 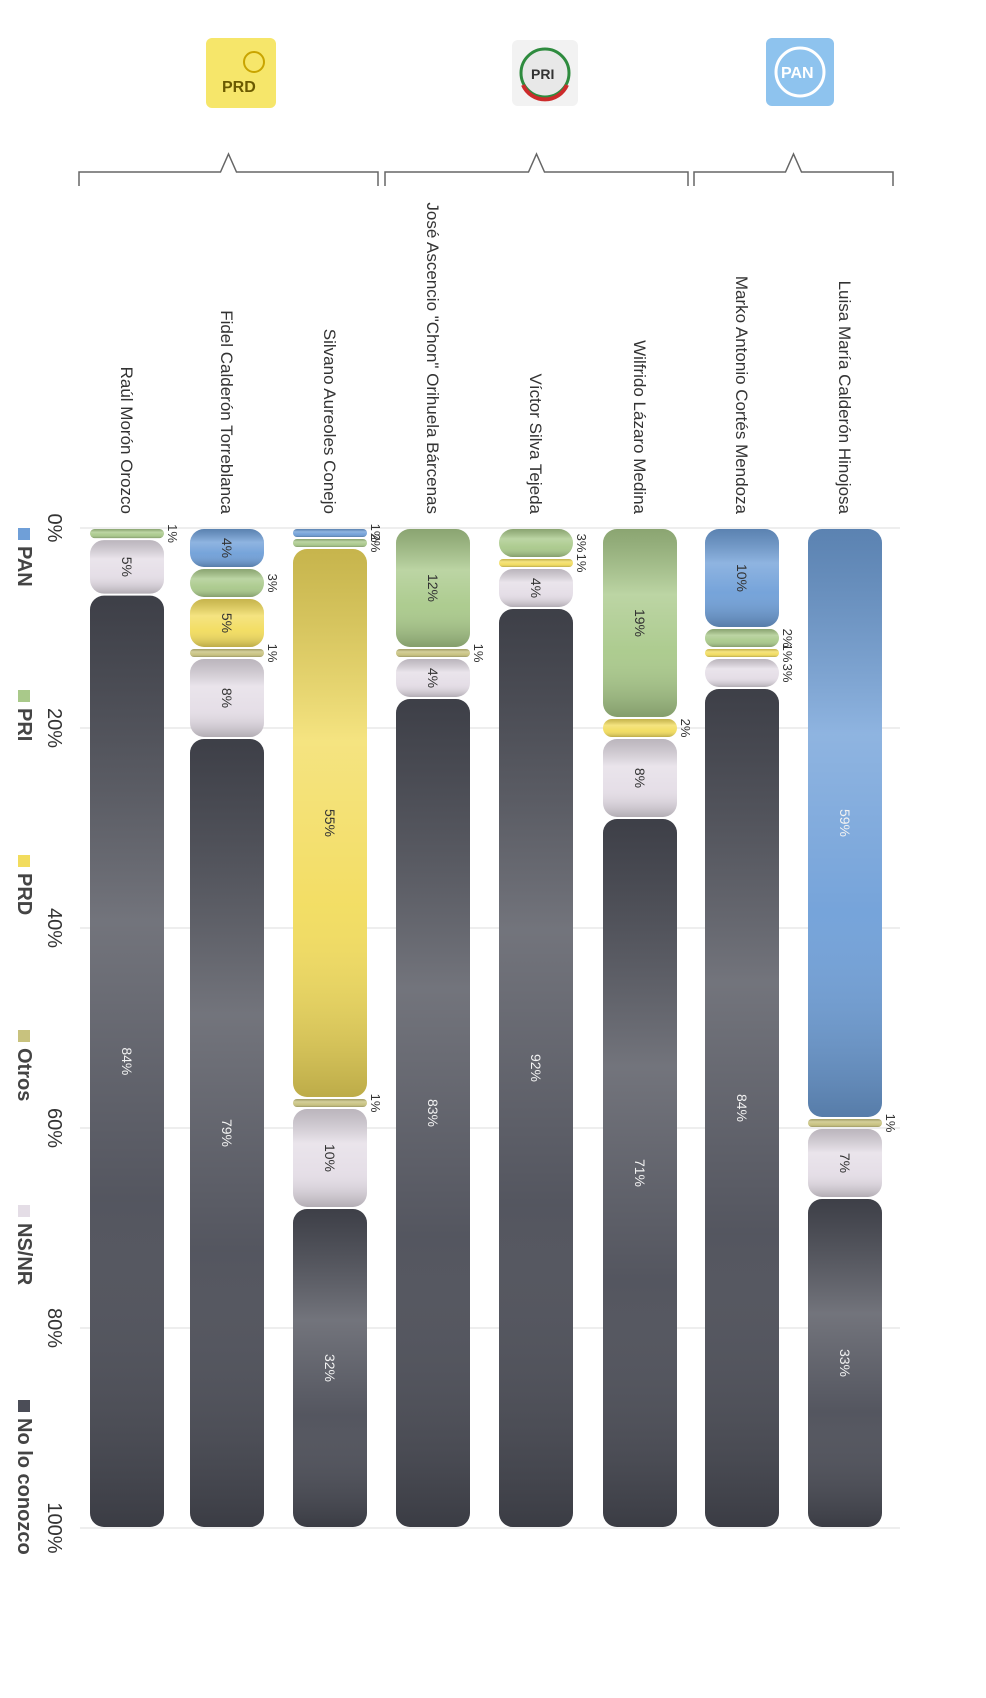 What do you see at coordinates (24, 894) in the screenshot?
I see `legend-label: PRD` at bounding box center [24, 894].